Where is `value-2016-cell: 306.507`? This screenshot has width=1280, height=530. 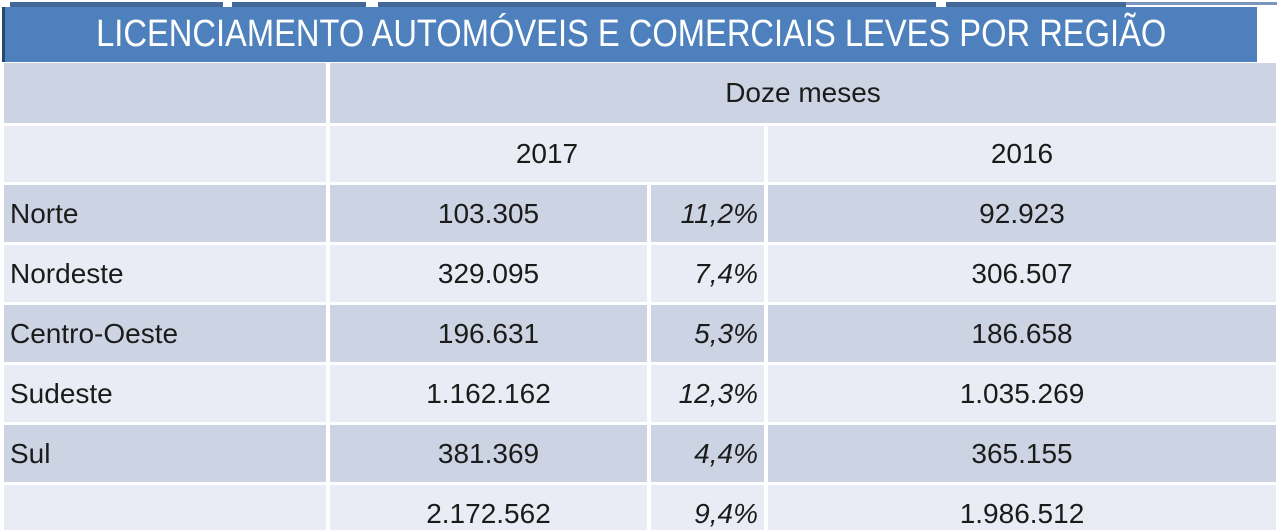
value-2016-cell: 306.507 is located at coordinates (1022, 273).